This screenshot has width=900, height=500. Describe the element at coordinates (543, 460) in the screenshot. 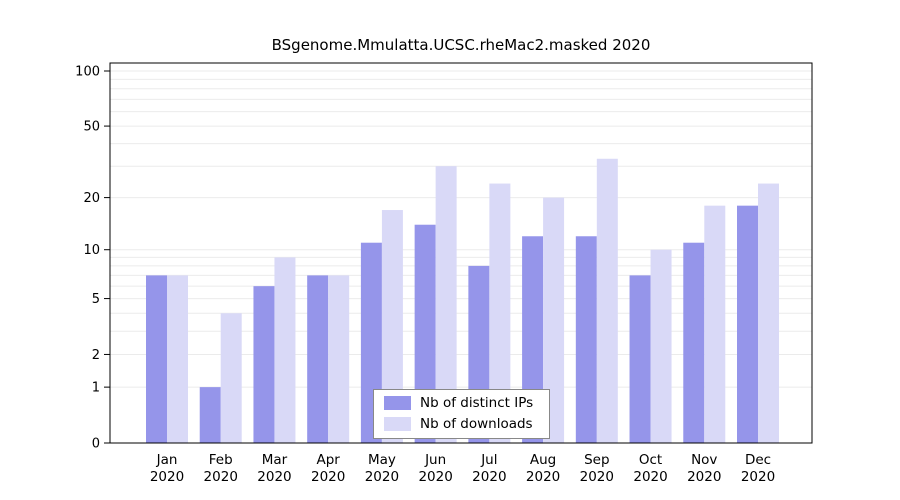

I see `x-tick-label-month: Aug` at that location.